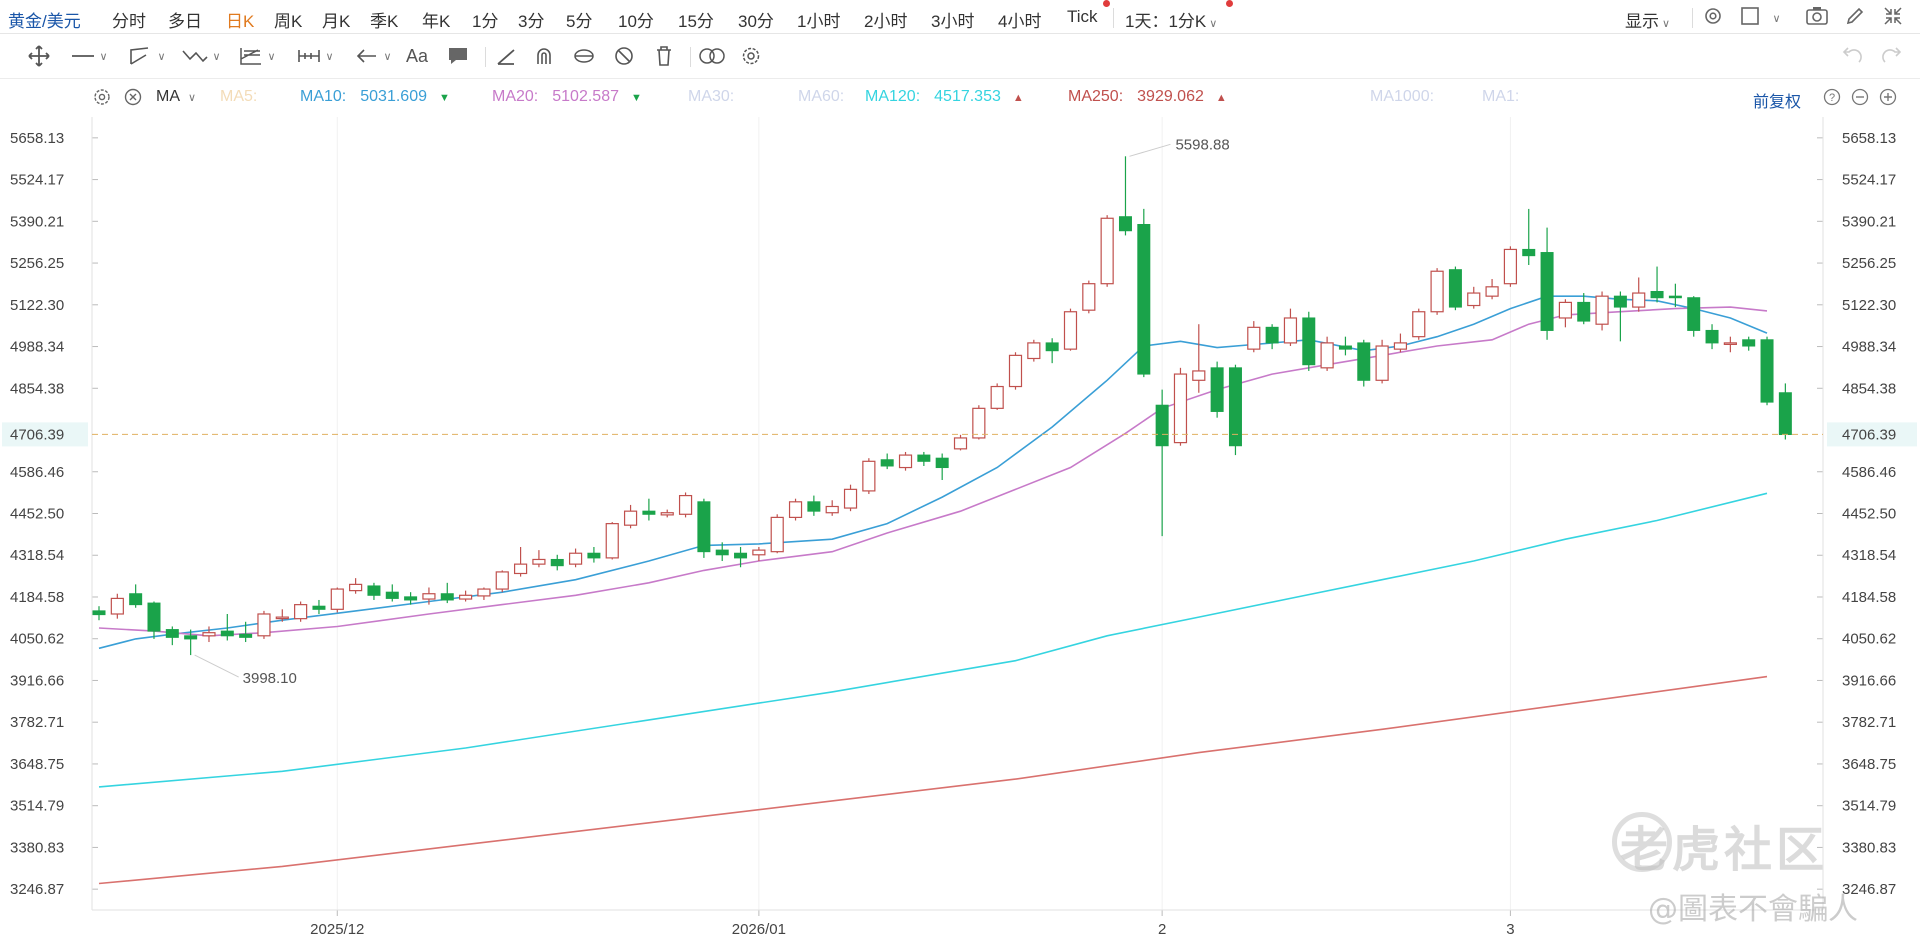 The width and height of the screenshot is (1920, 948). What do you see at coordinates (506, 56) in the screenshot?
I see `pencil-icon` at bounding box center [506, 56].